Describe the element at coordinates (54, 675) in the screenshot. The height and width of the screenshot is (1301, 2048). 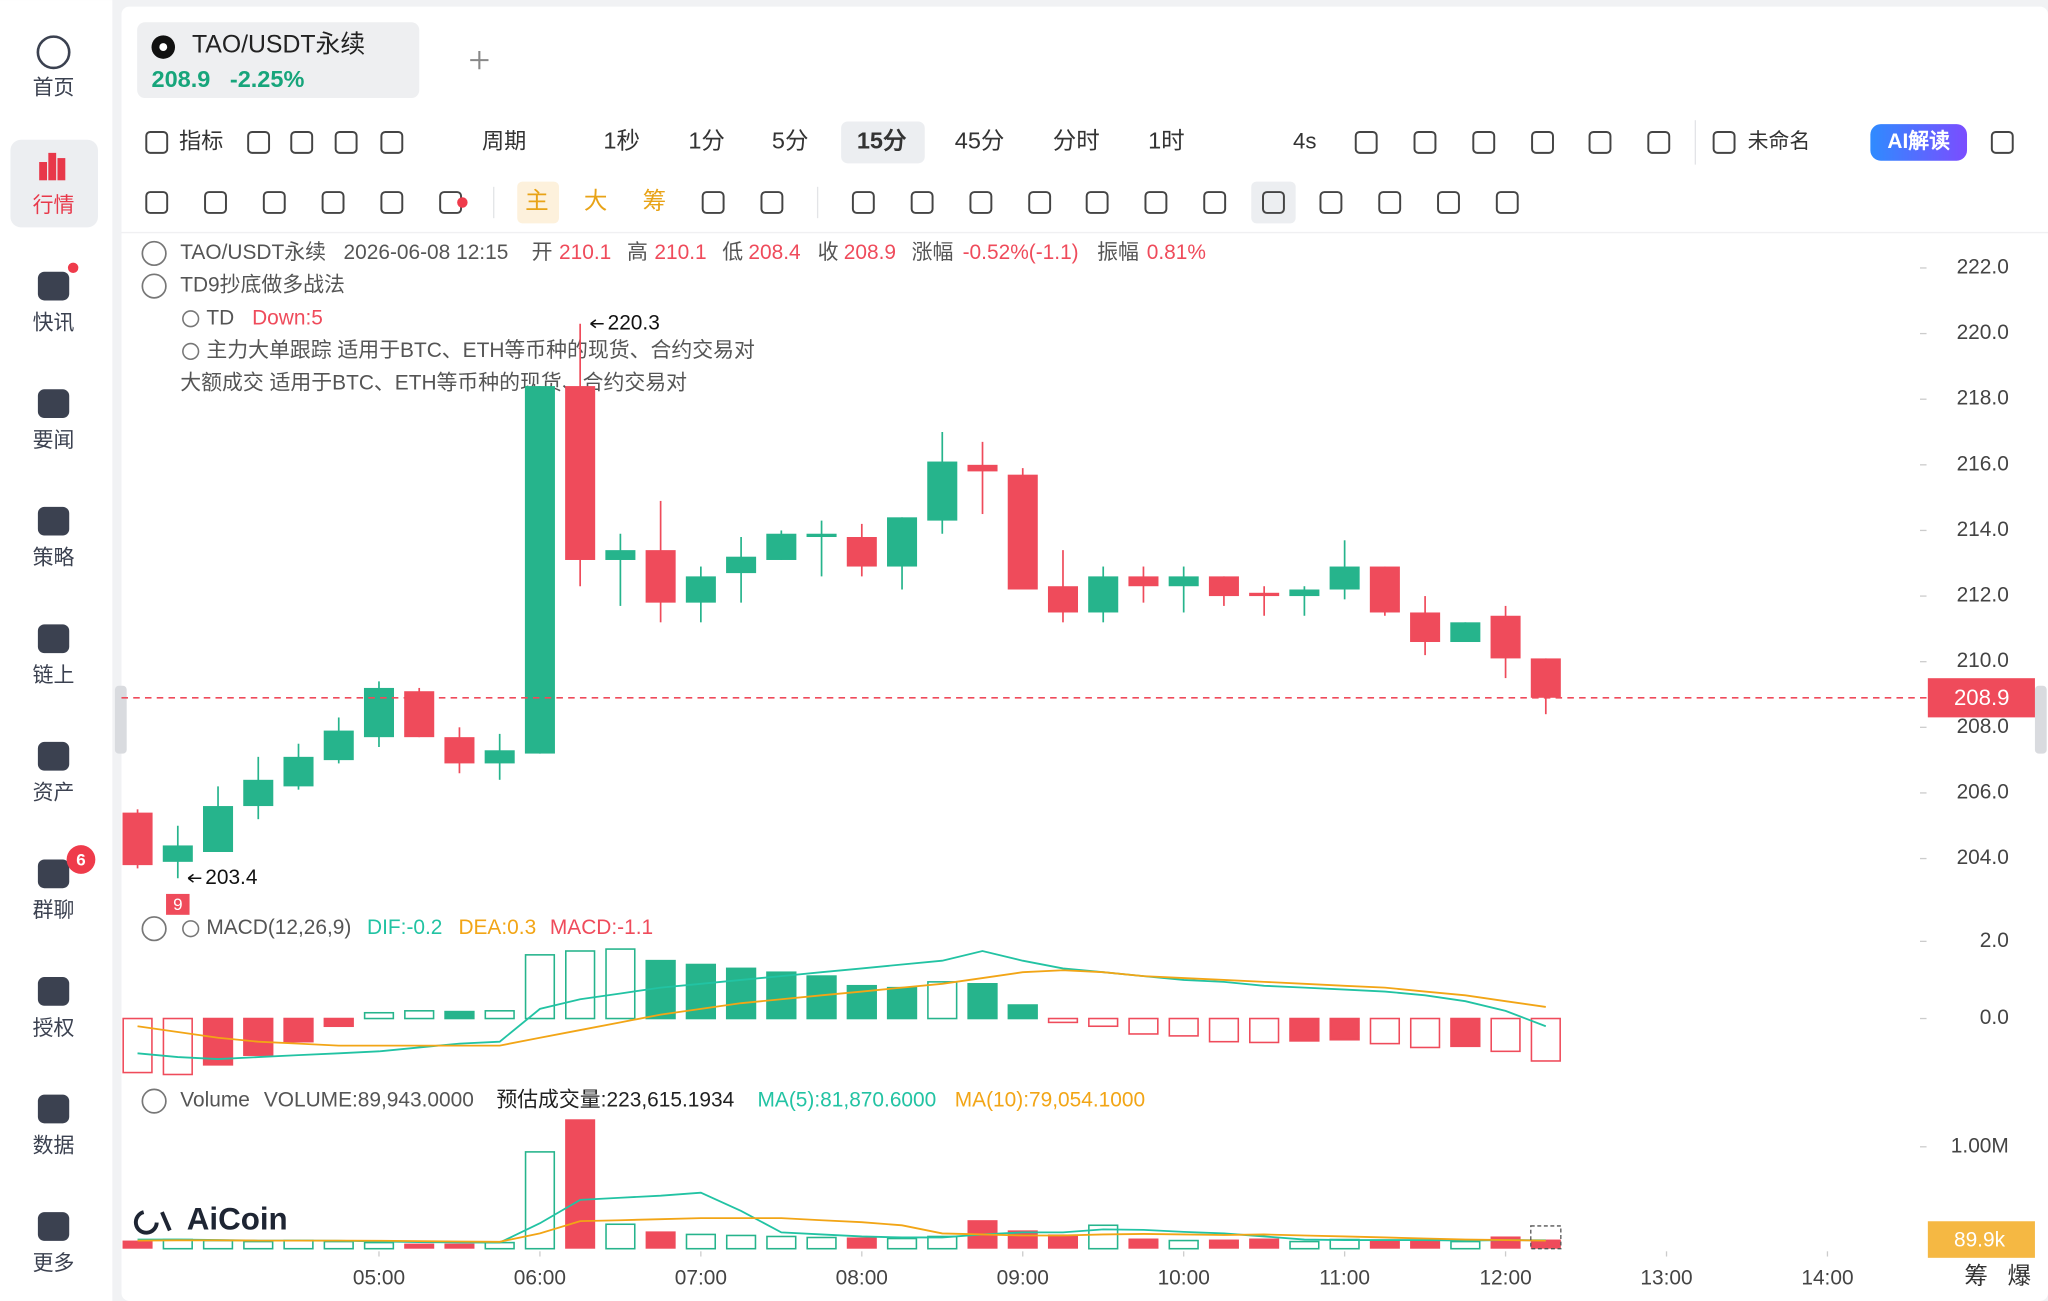
I see `nav-label: 链上` at that location.